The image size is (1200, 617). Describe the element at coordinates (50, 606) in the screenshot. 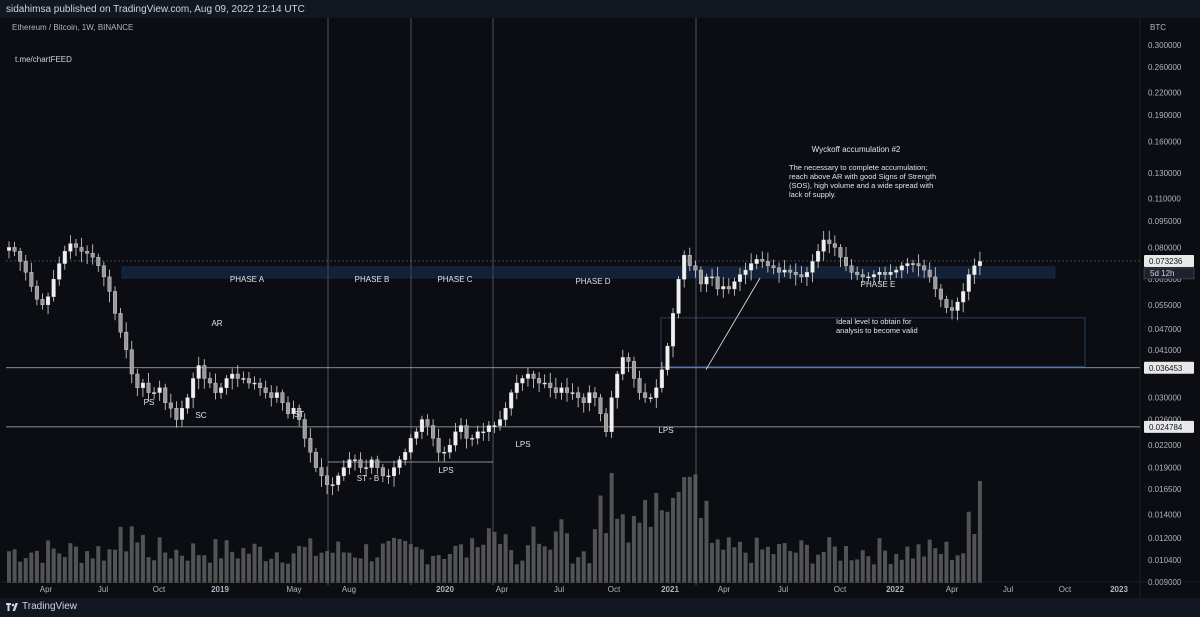

I see `tradingview-brand: TradingView` at that location.